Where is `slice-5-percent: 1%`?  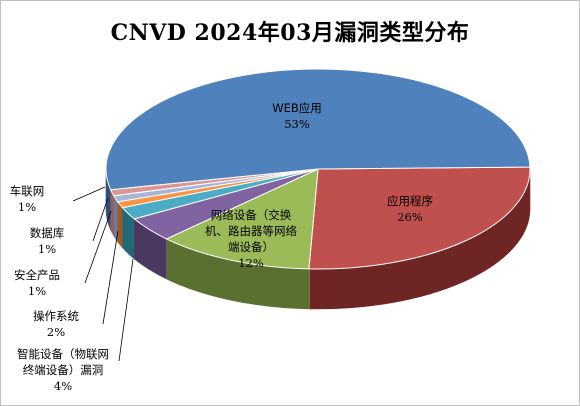 slice-5-percent: 1% is located at coordinates (37, 291).